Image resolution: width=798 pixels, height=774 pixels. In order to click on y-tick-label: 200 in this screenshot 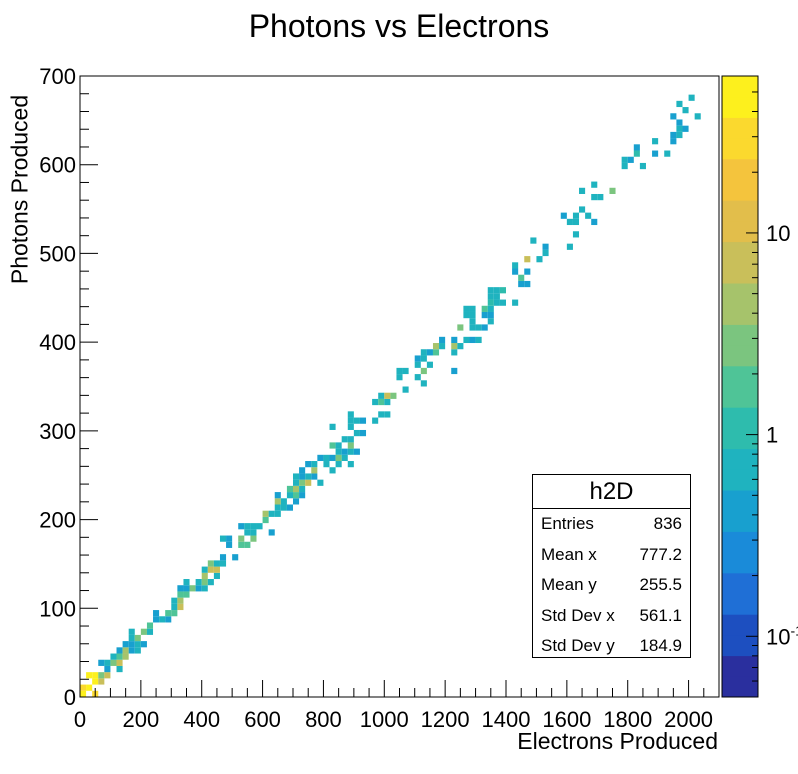, I will do `click(57, 520)`.